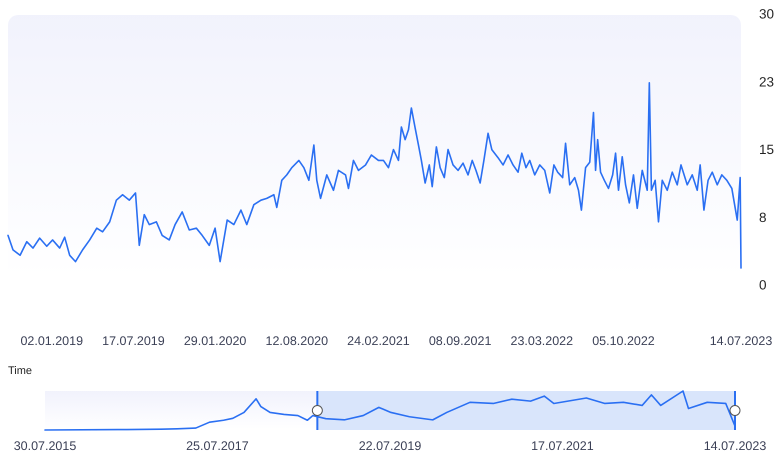  What do you see at coordinates (20, 371) in the screenshot?
I see `x-axis-title: Time` at bounding box center [20, 371].